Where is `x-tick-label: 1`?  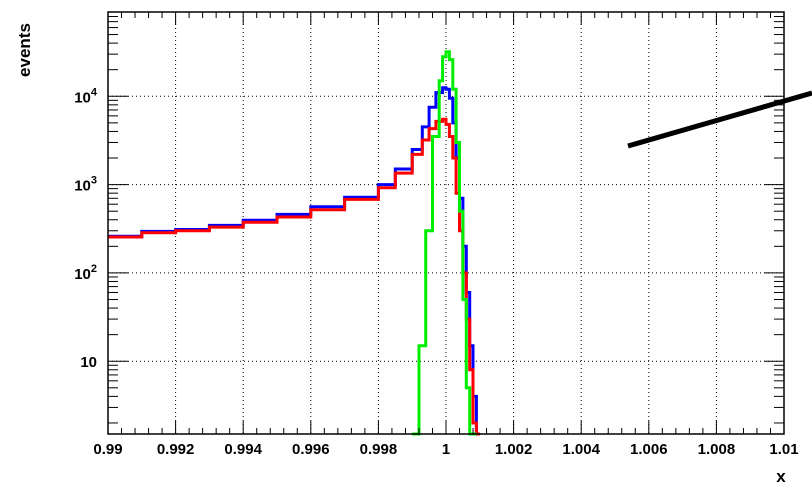
x-tick-label: 1 is located at coordinates (446, 449).